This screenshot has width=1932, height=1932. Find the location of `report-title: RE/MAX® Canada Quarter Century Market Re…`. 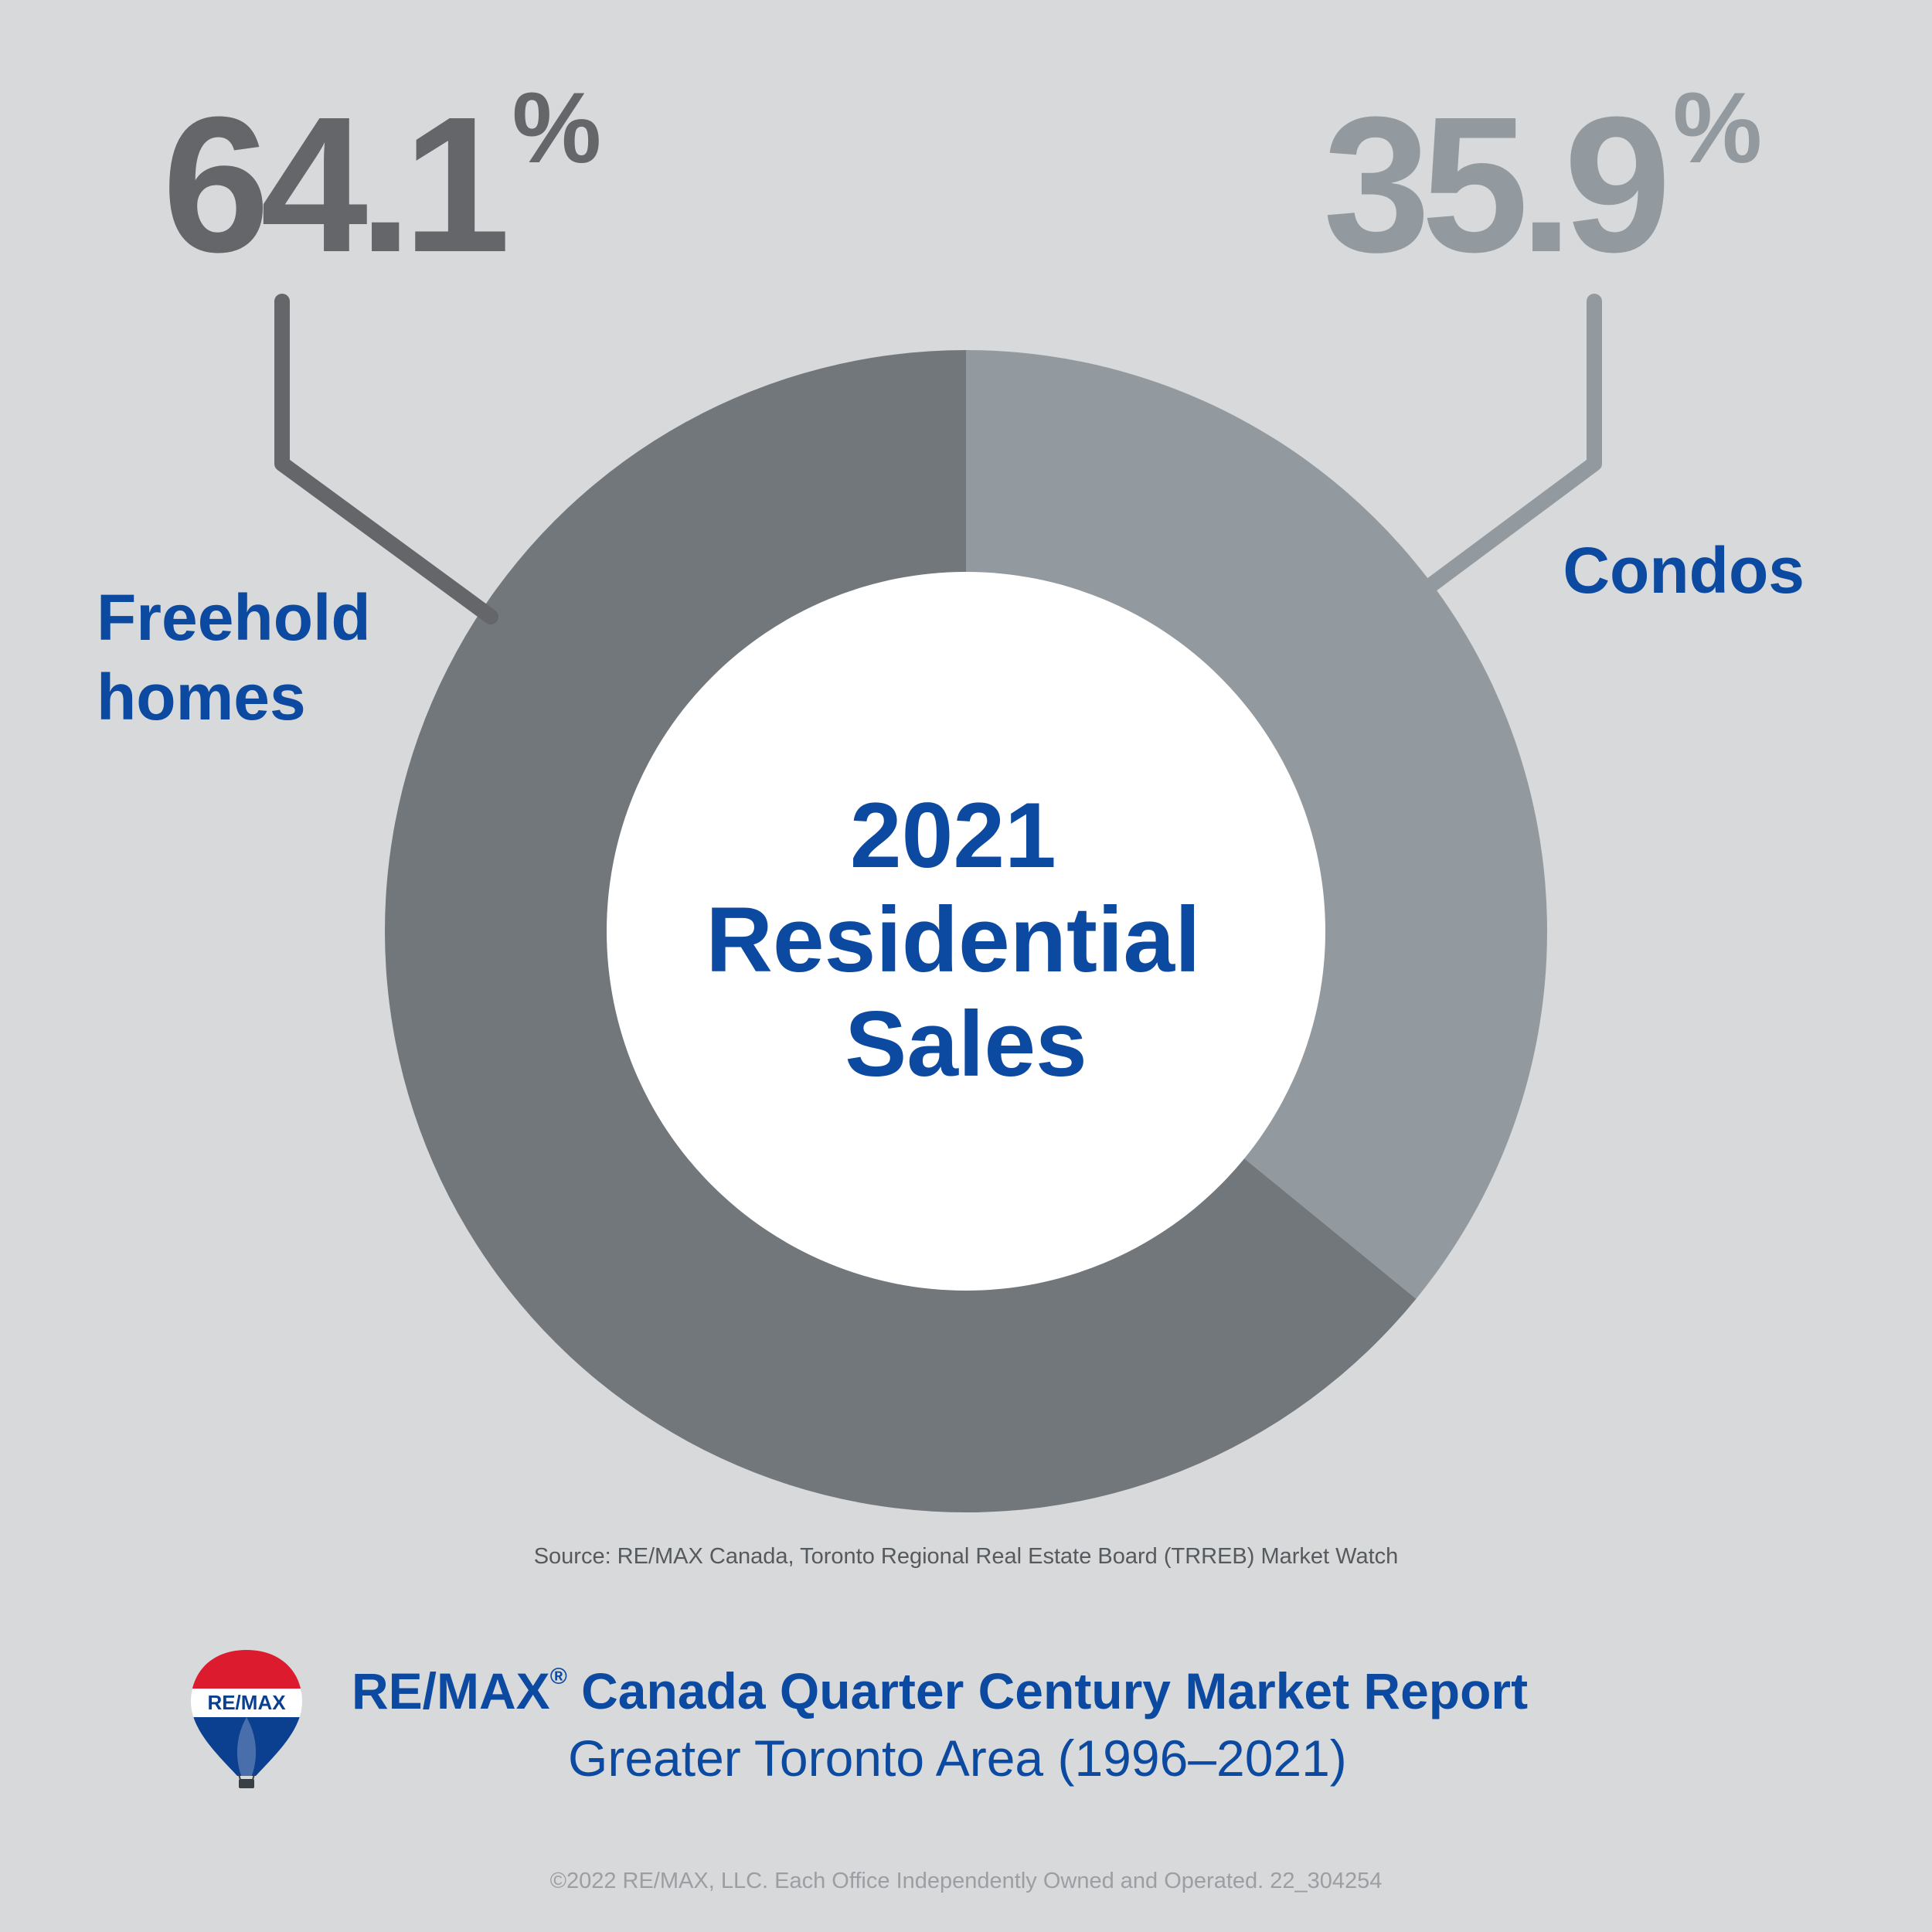

report-title: RE/MAX® Canada Quarter Century Market Re… is located at coordinates (940, 1691).